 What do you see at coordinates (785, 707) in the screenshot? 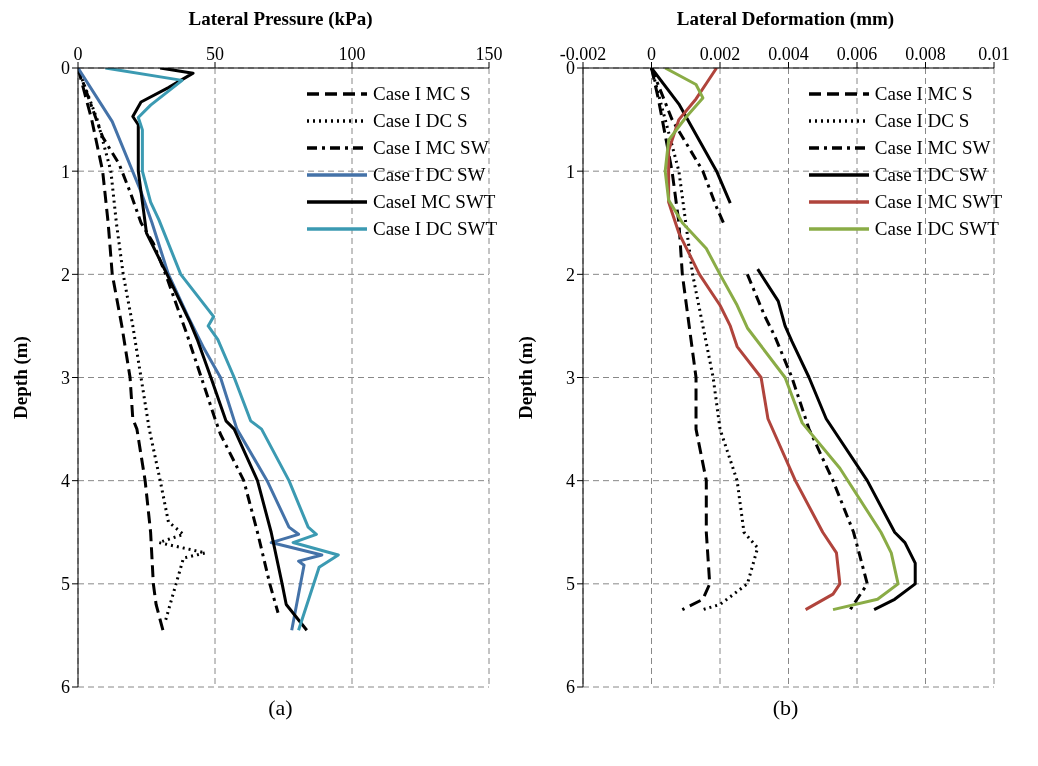
I see `text: (b)` at bounding box center [785, 707].